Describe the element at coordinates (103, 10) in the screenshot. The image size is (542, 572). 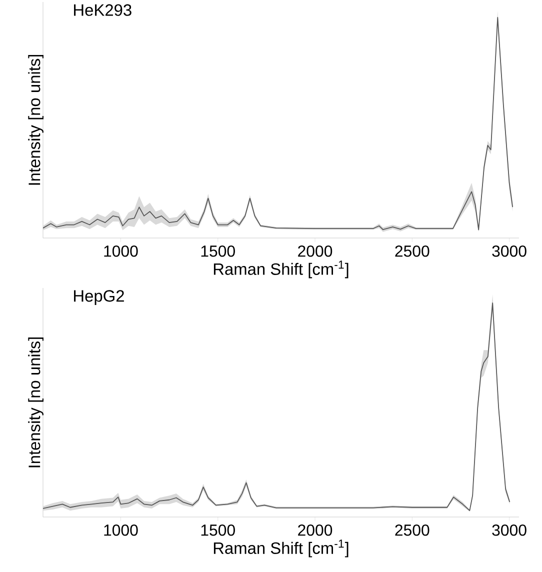
I see `chart-title: HeK293` at that location.